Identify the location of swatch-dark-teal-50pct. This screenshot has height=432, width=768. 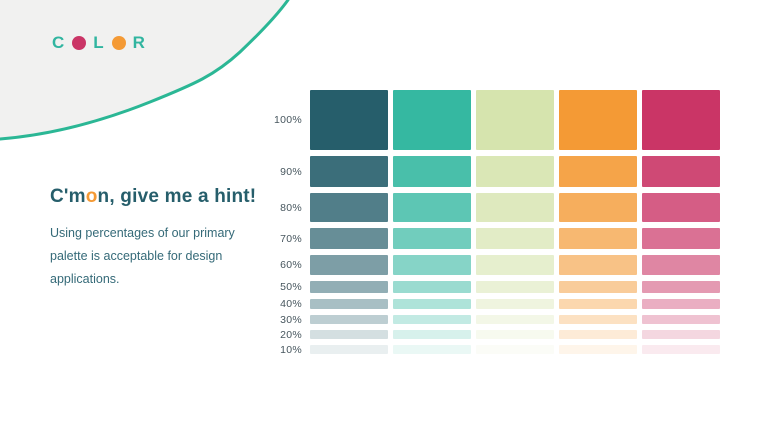
(349, 287).